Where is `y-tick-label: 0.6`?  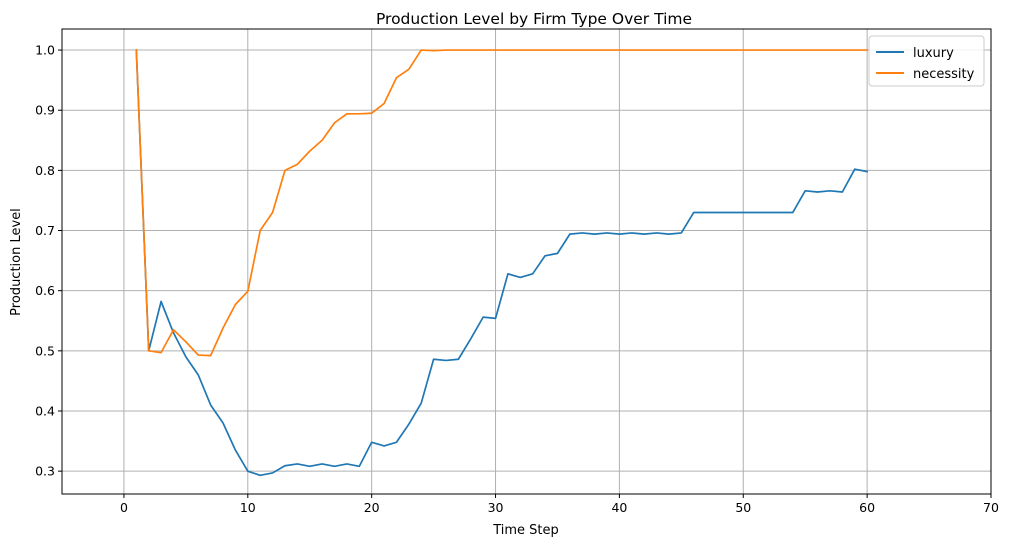
y-tick-label: 0.6 is located at coordinates (45, 290).